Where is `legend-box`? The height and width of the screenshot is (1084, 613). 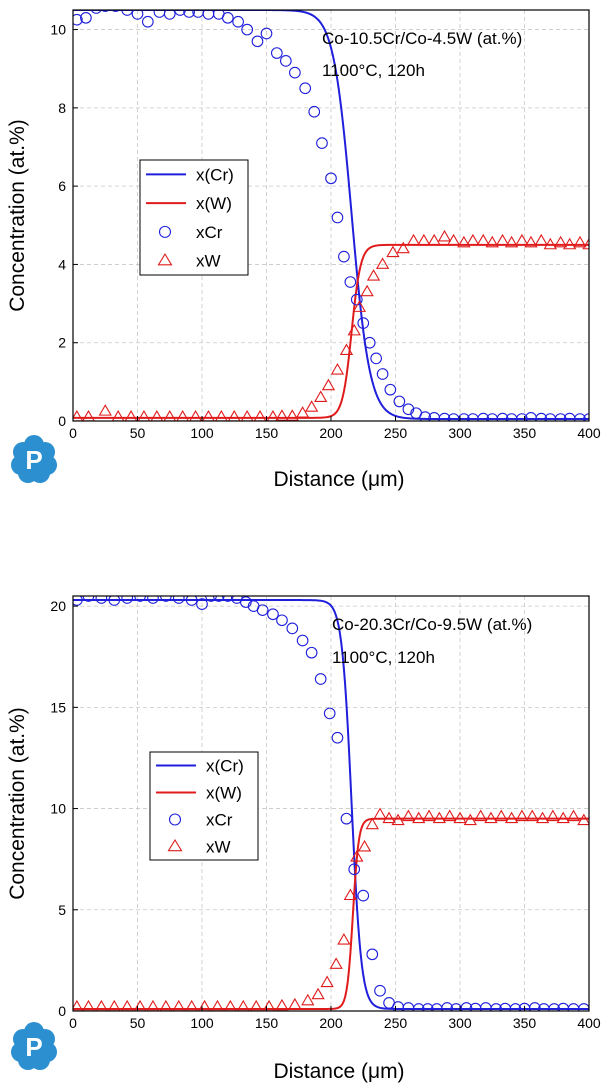
legend-box is located at coordinates (204, 806).